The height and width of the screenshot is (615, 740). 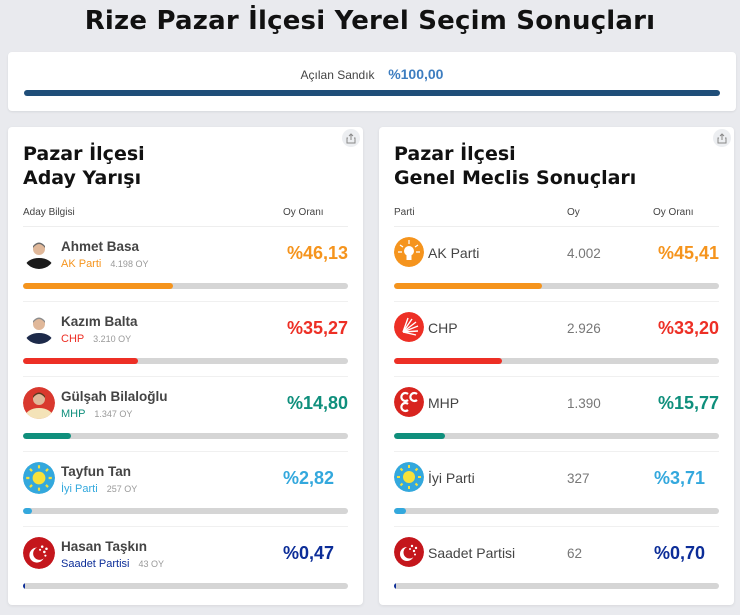 I want to click on candidate-name: Hasan Taşkın, so click(x=104, y=546).